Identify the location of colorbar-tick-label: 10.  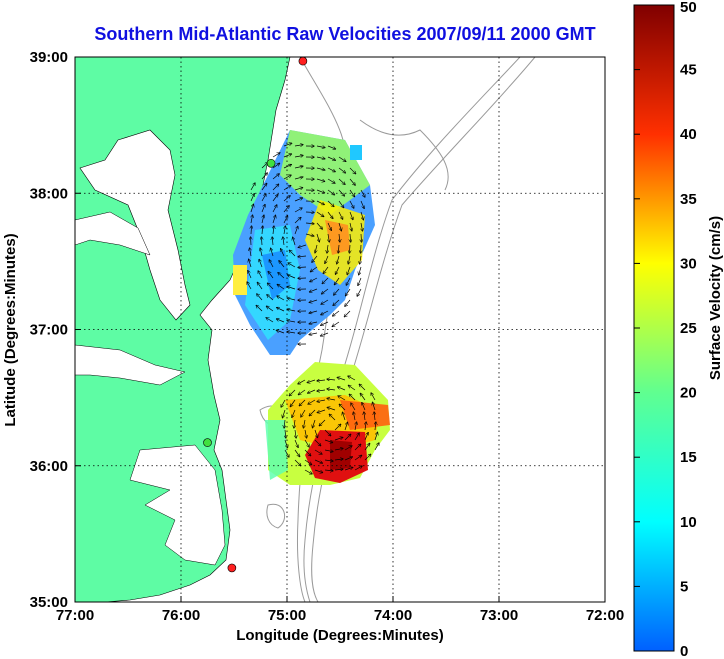
(688, 522).